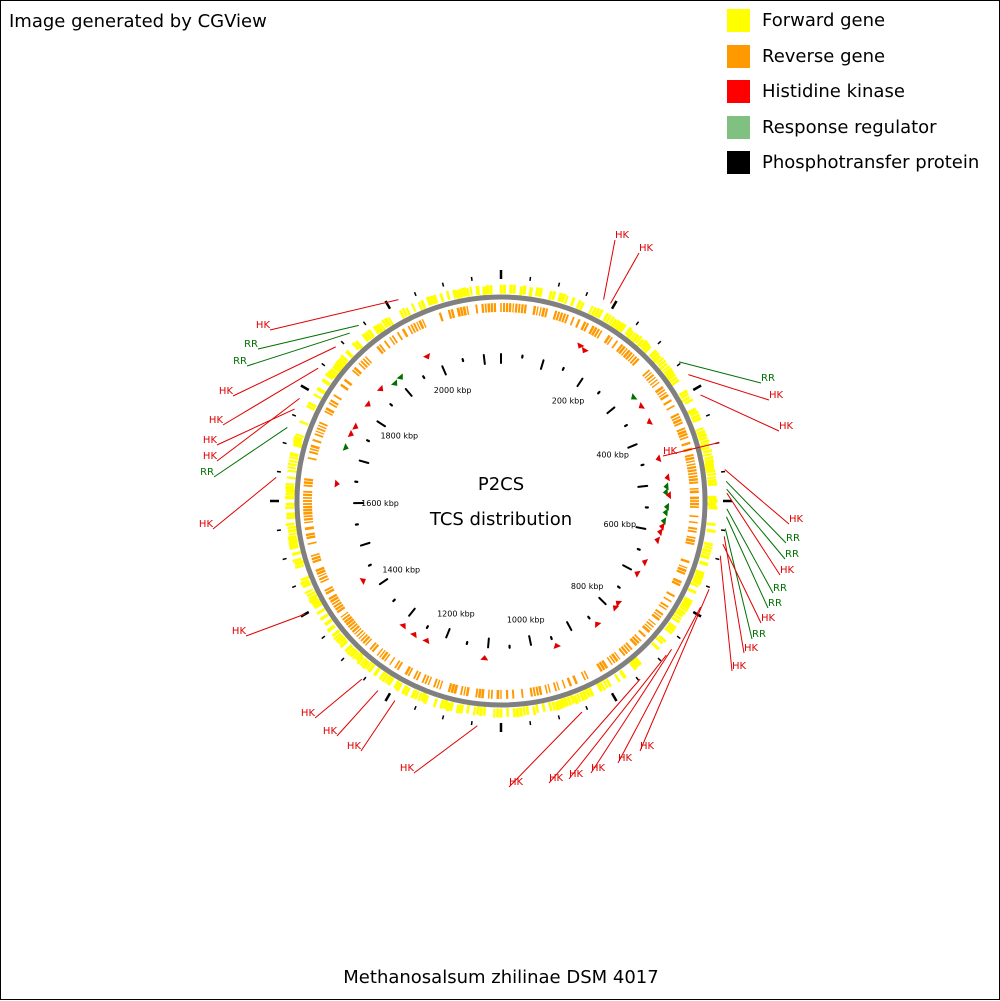 This screenshot has width=1000, height=1001. What do you see at coordinates (500, 519) in the screenshot?
I see `center-subtitle: TCS distribution` at bounding box center [500, 519].